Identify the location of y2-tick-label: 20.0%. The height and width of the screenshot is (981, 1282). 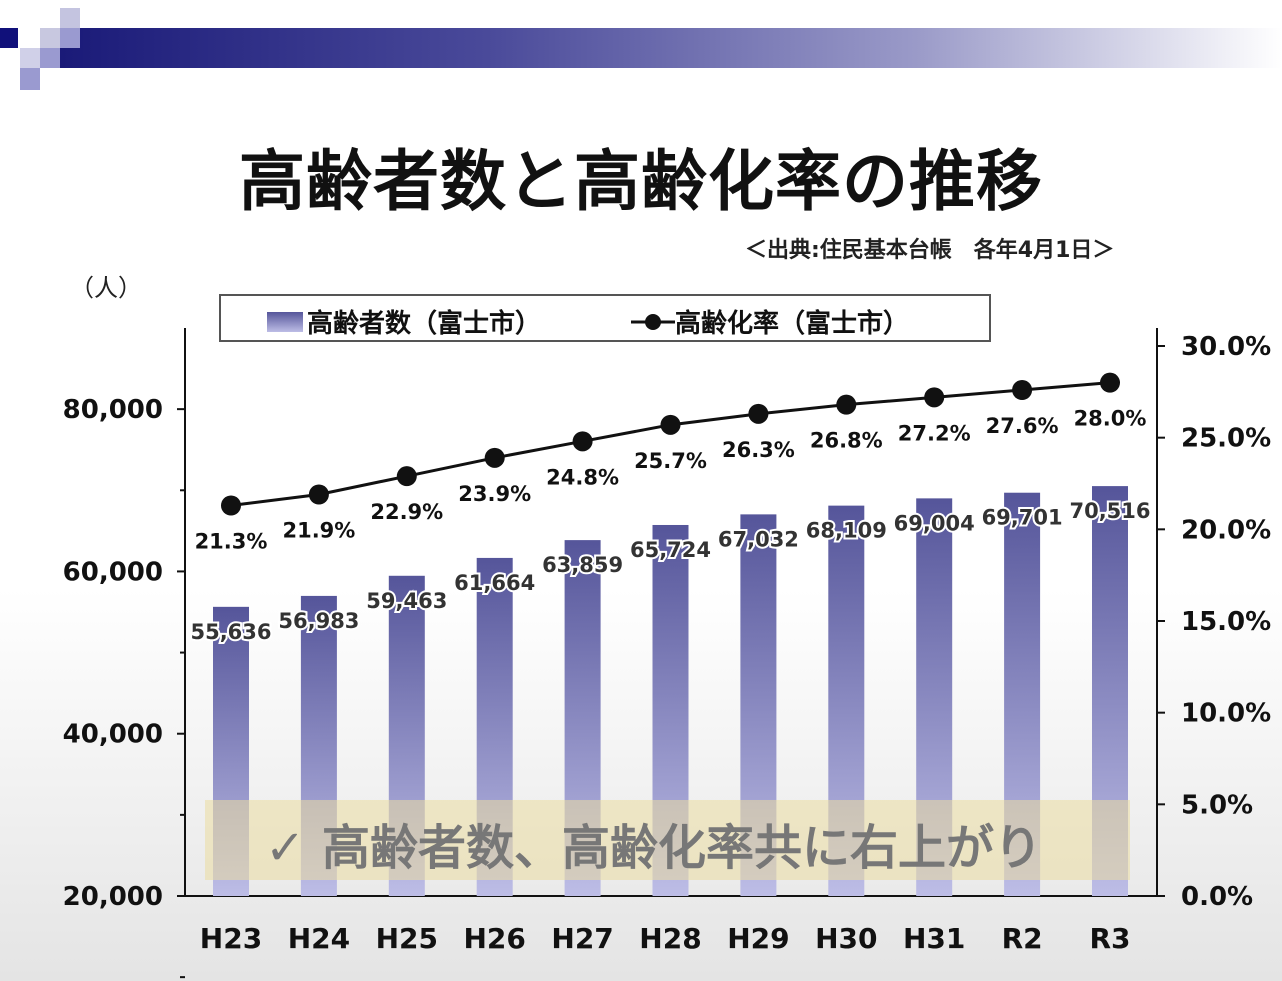
(1226, 530).